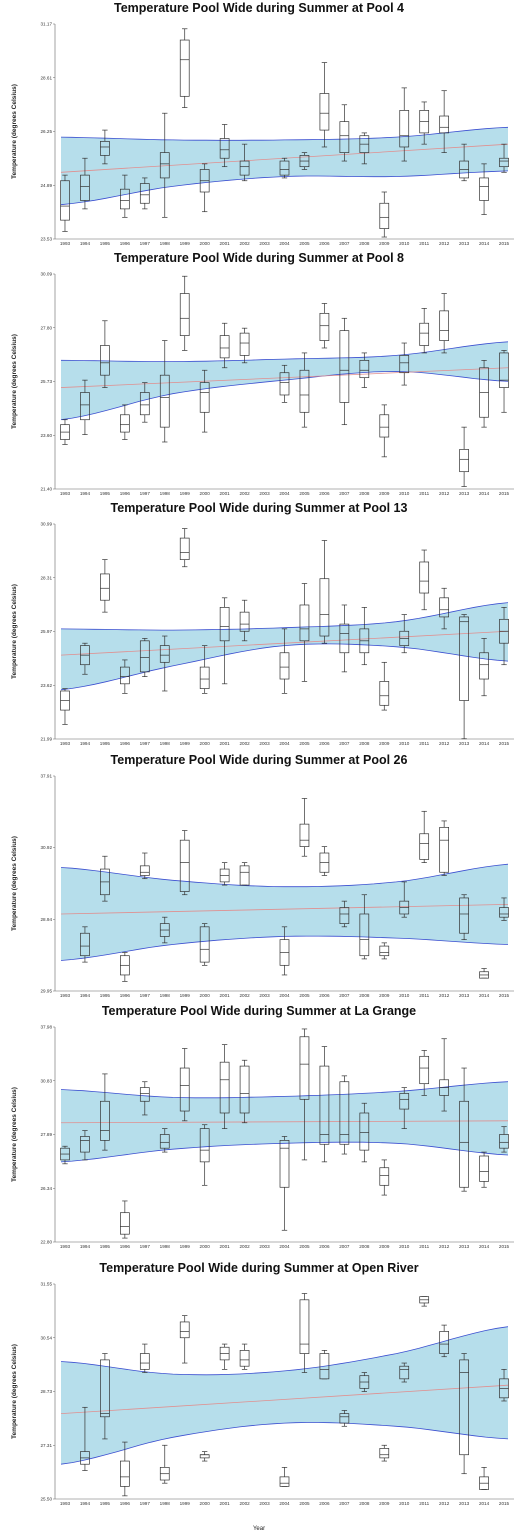 This screenshot has height=1533, width=518. I want to click on box-2014, so click(484, 1478).